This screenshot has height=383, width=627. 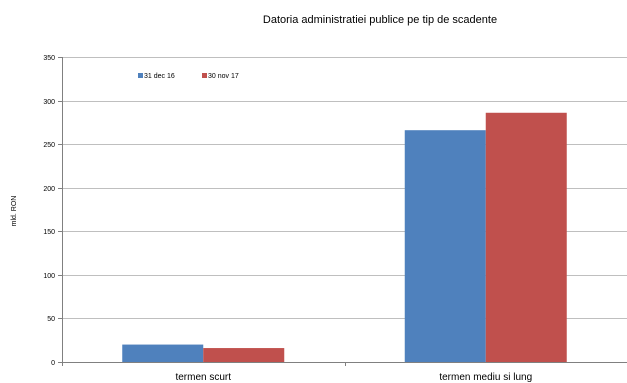 I want to click on y-tick-label: 0, so click(x=53, y=363).